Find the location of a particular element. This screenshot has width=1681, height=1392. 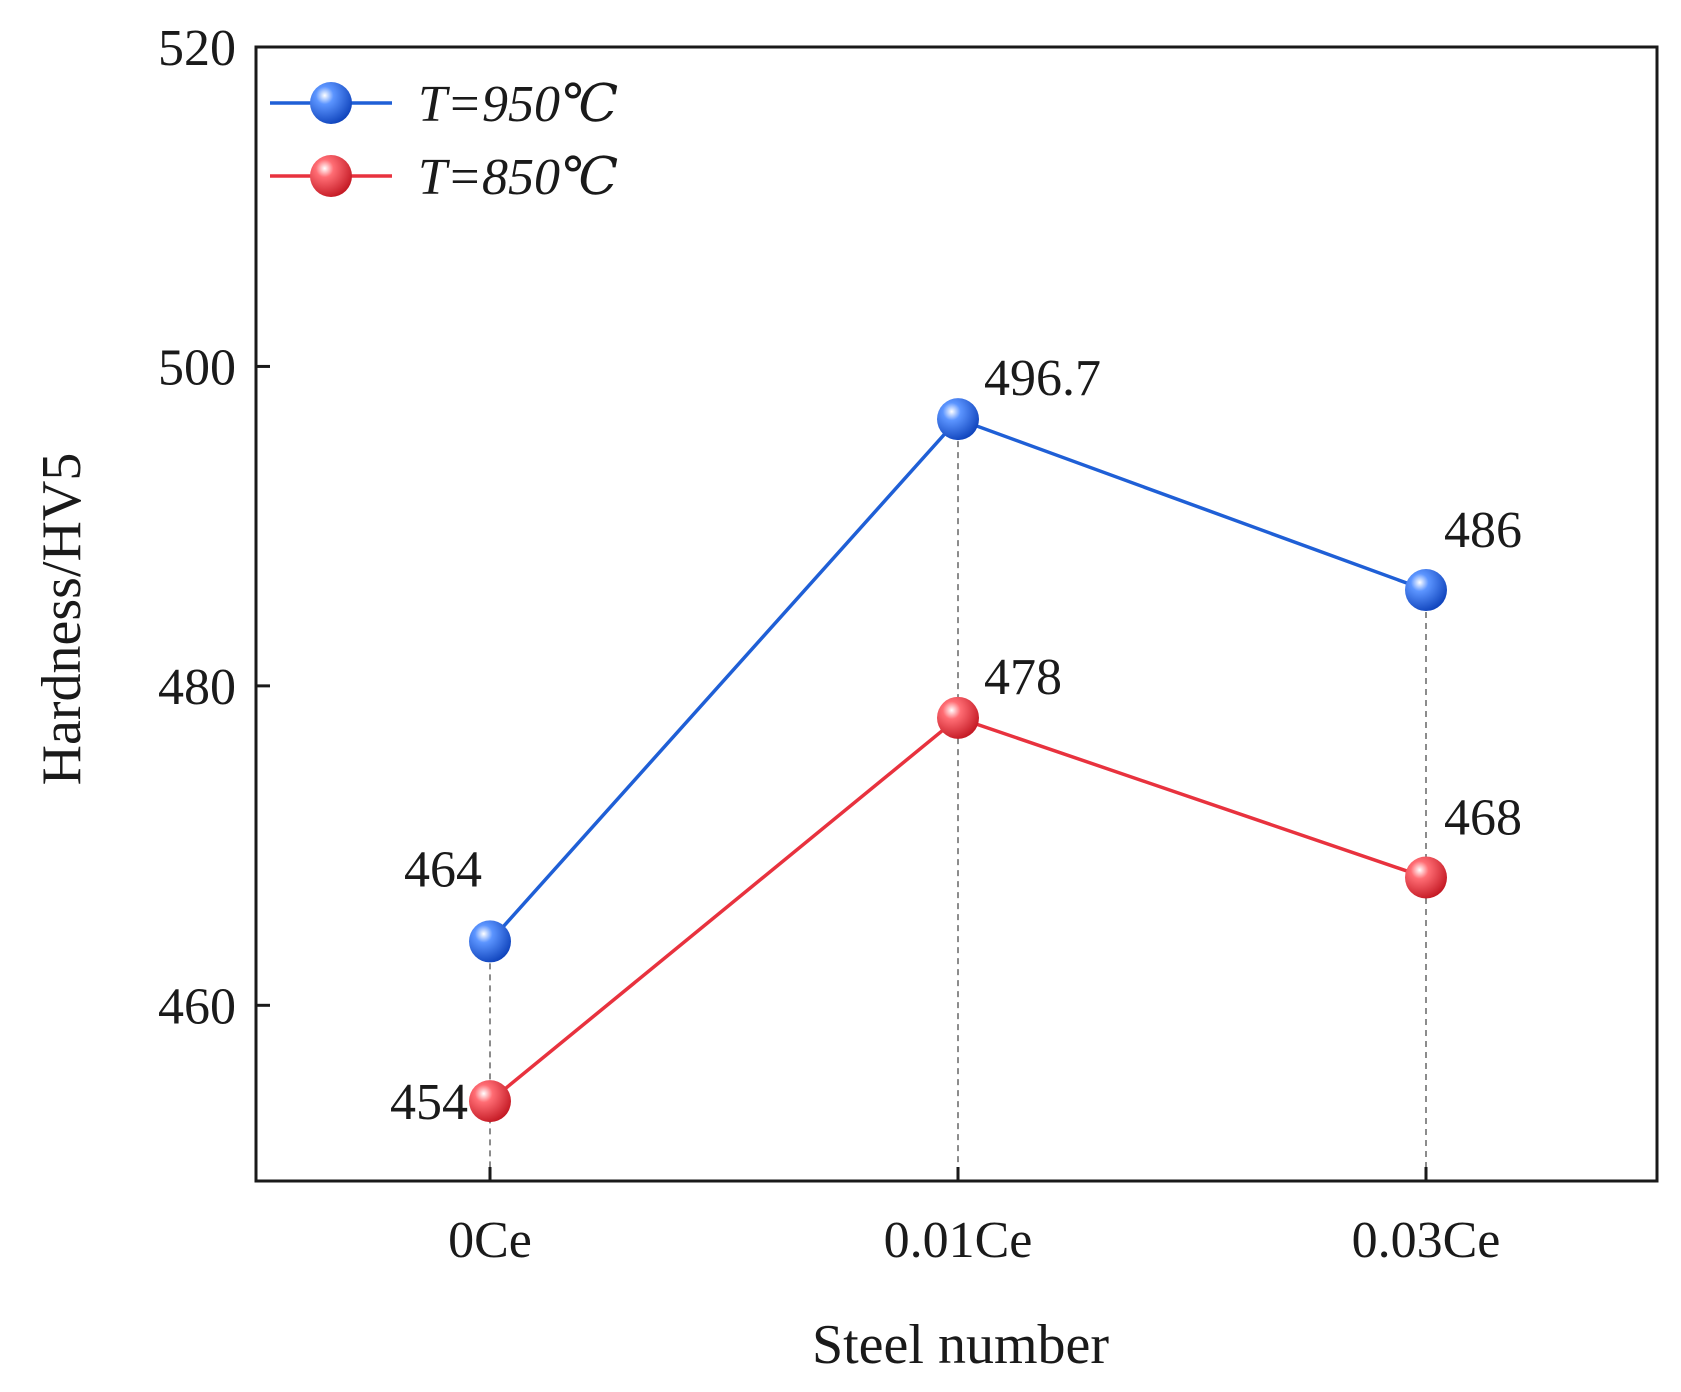

legend-value: =850℃ is located at coordinates (532, 177).